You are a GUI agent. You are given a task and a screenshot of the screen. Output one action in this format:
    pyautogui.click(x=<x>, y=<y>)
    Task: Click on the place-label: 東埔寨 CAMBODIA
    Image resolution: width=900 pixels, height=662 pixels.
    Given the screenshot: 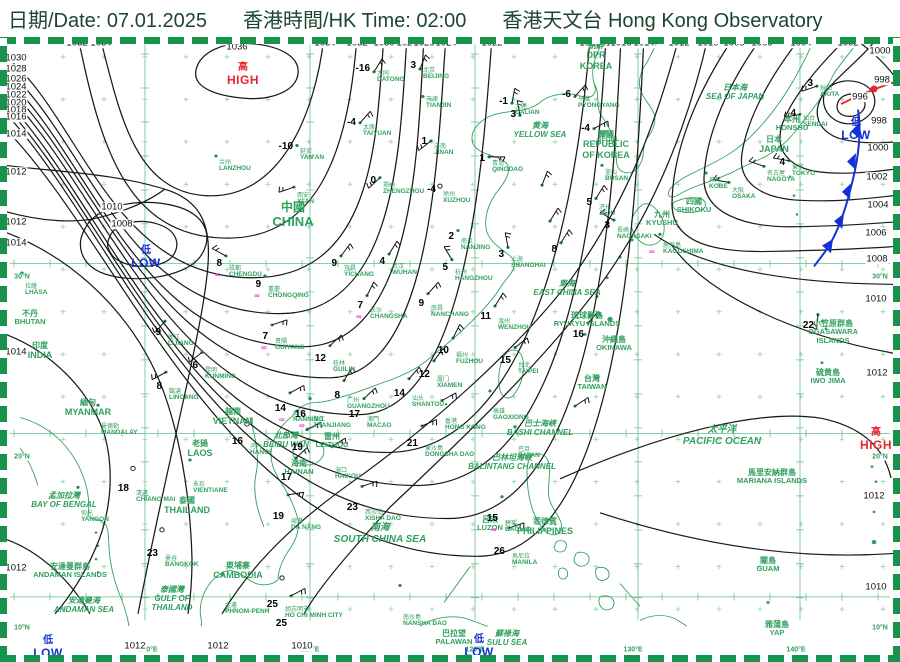 What is the action you would take?
    pyautogui.click(x=238, y=571)
    